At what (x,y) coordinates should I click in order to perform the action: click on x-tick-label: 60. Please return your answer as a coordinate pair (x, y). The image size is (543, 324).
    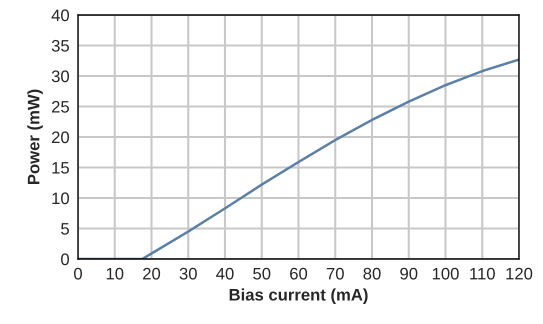
    Looking at the image, I should click on (299, 274).